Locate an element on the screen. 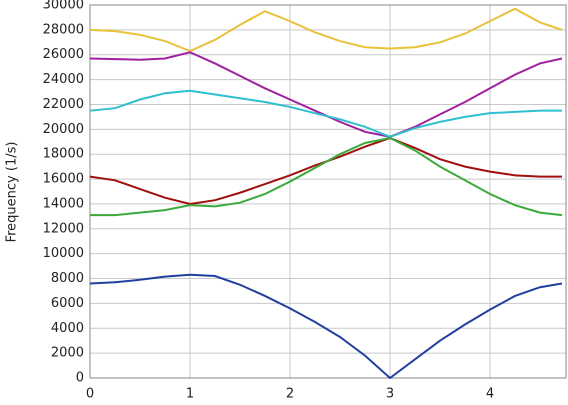 The image size is (568, 405). y-tick-label: 26000 is located at coordinates (63, 54).